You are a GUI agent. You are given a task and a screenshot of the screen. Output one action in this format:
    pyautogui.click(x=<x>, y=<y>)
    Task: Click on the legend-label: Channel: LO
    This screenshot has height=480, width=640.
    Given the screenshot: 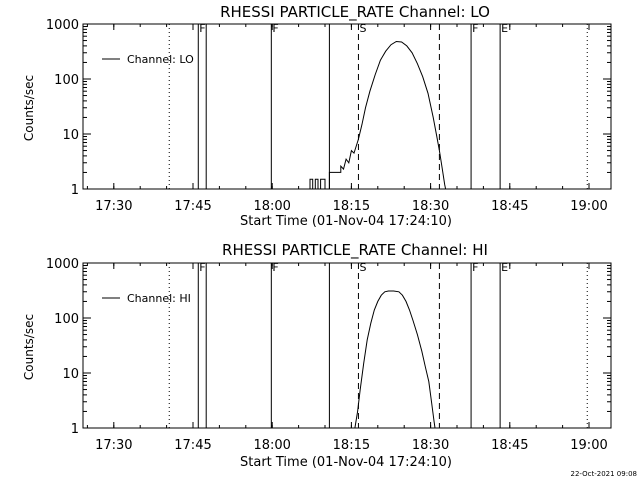 What is the action you would take?
    pyautogui.click(x=160, y=59)
    